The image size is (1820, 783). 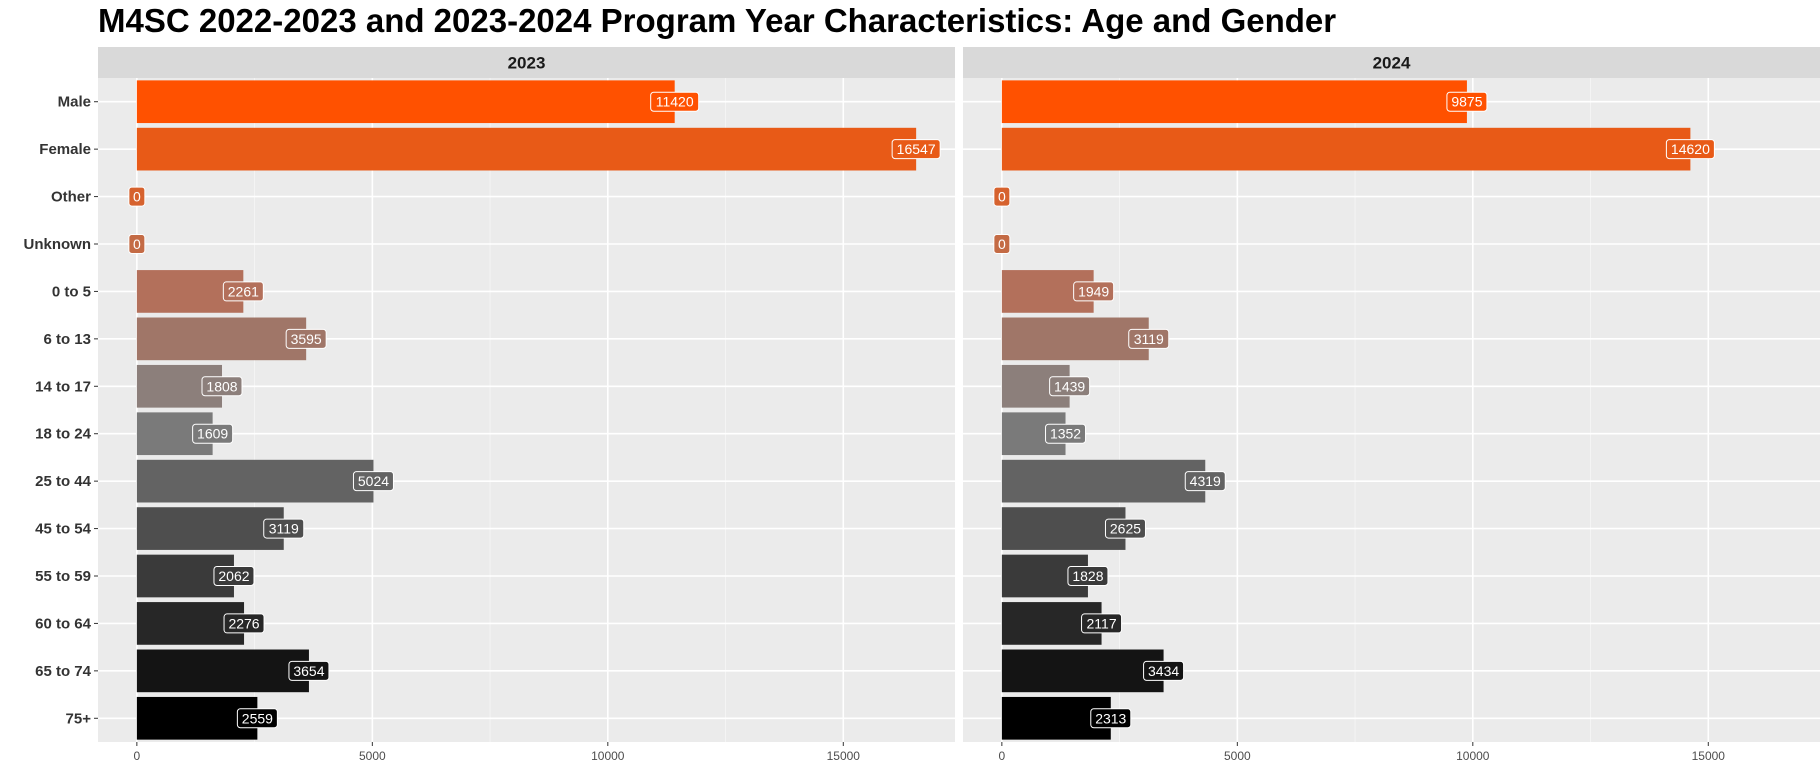 I want to click on value-label: 2276, so click(x=243, y=623).